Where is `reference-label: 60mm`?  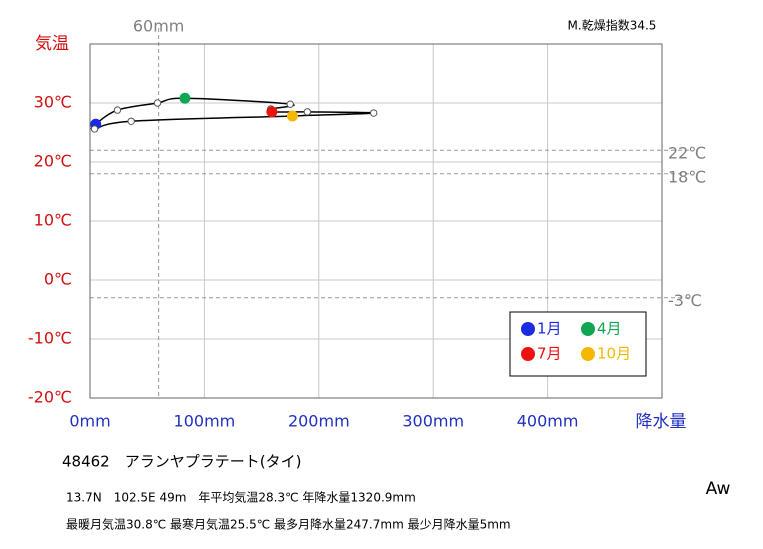
reference-label: 60mm is located at coordinates (159, 26).